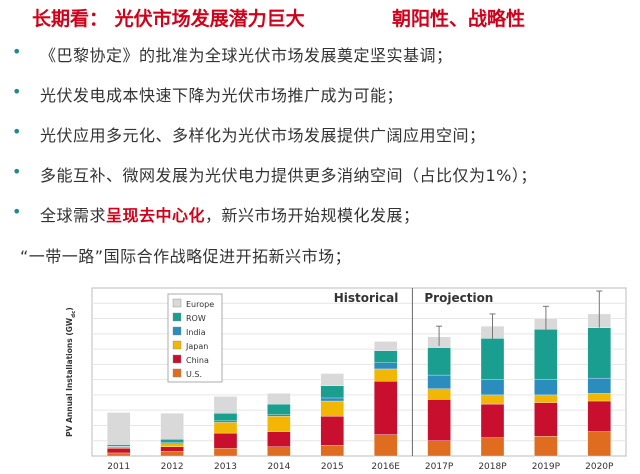 This screenshot has height=474, width=640. Describe the element at coordinates (200, 304) in the screenshot. I see `legend-label-europe: Europe` at that location.